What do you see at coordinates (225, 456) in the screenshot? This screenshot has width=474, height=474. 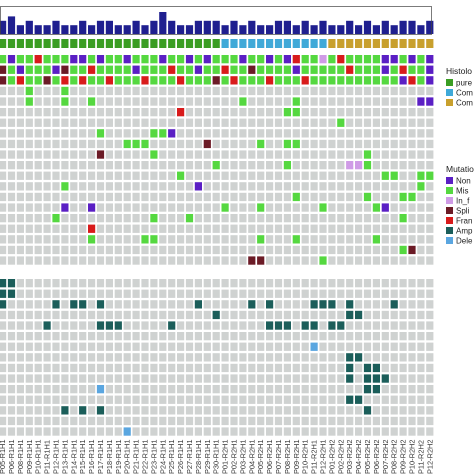 I see `sample-tick-label: P01-R2H1` at bounding box center [225, 456].